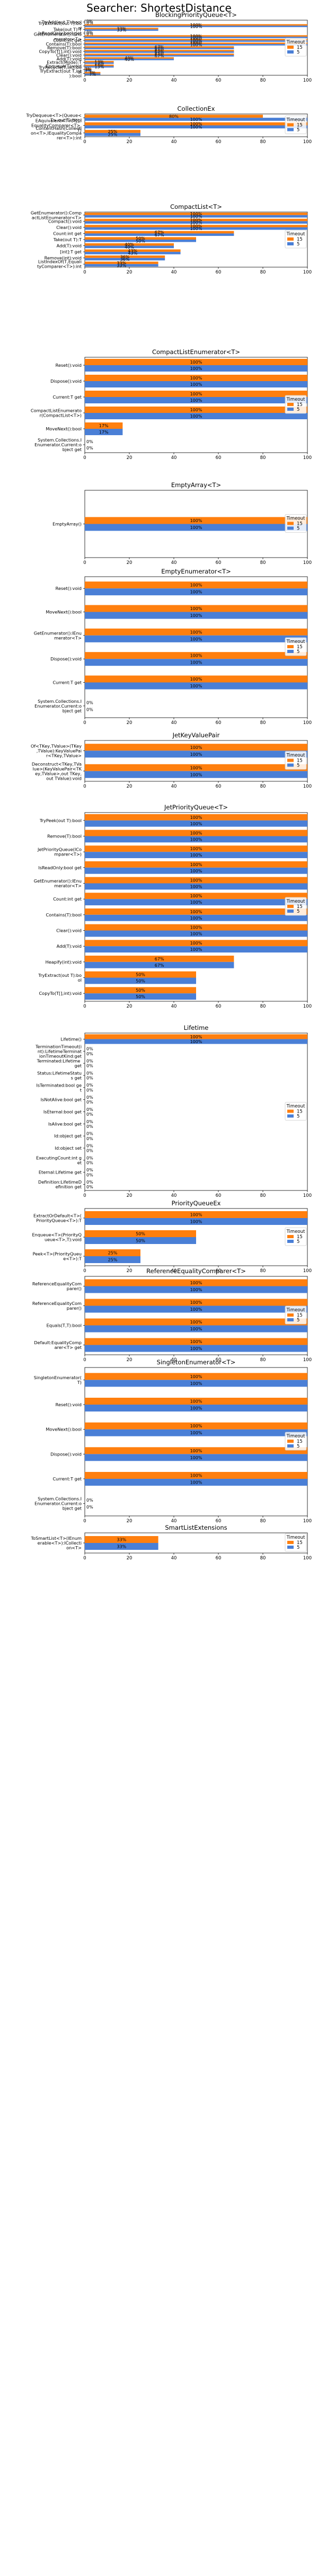 This screenshot has height=2576, width=318. What do you see at coordinates (263, 142) in the screenshot?
I see `chart-1-xtick-label: 80` at bounding box center [263, 142].